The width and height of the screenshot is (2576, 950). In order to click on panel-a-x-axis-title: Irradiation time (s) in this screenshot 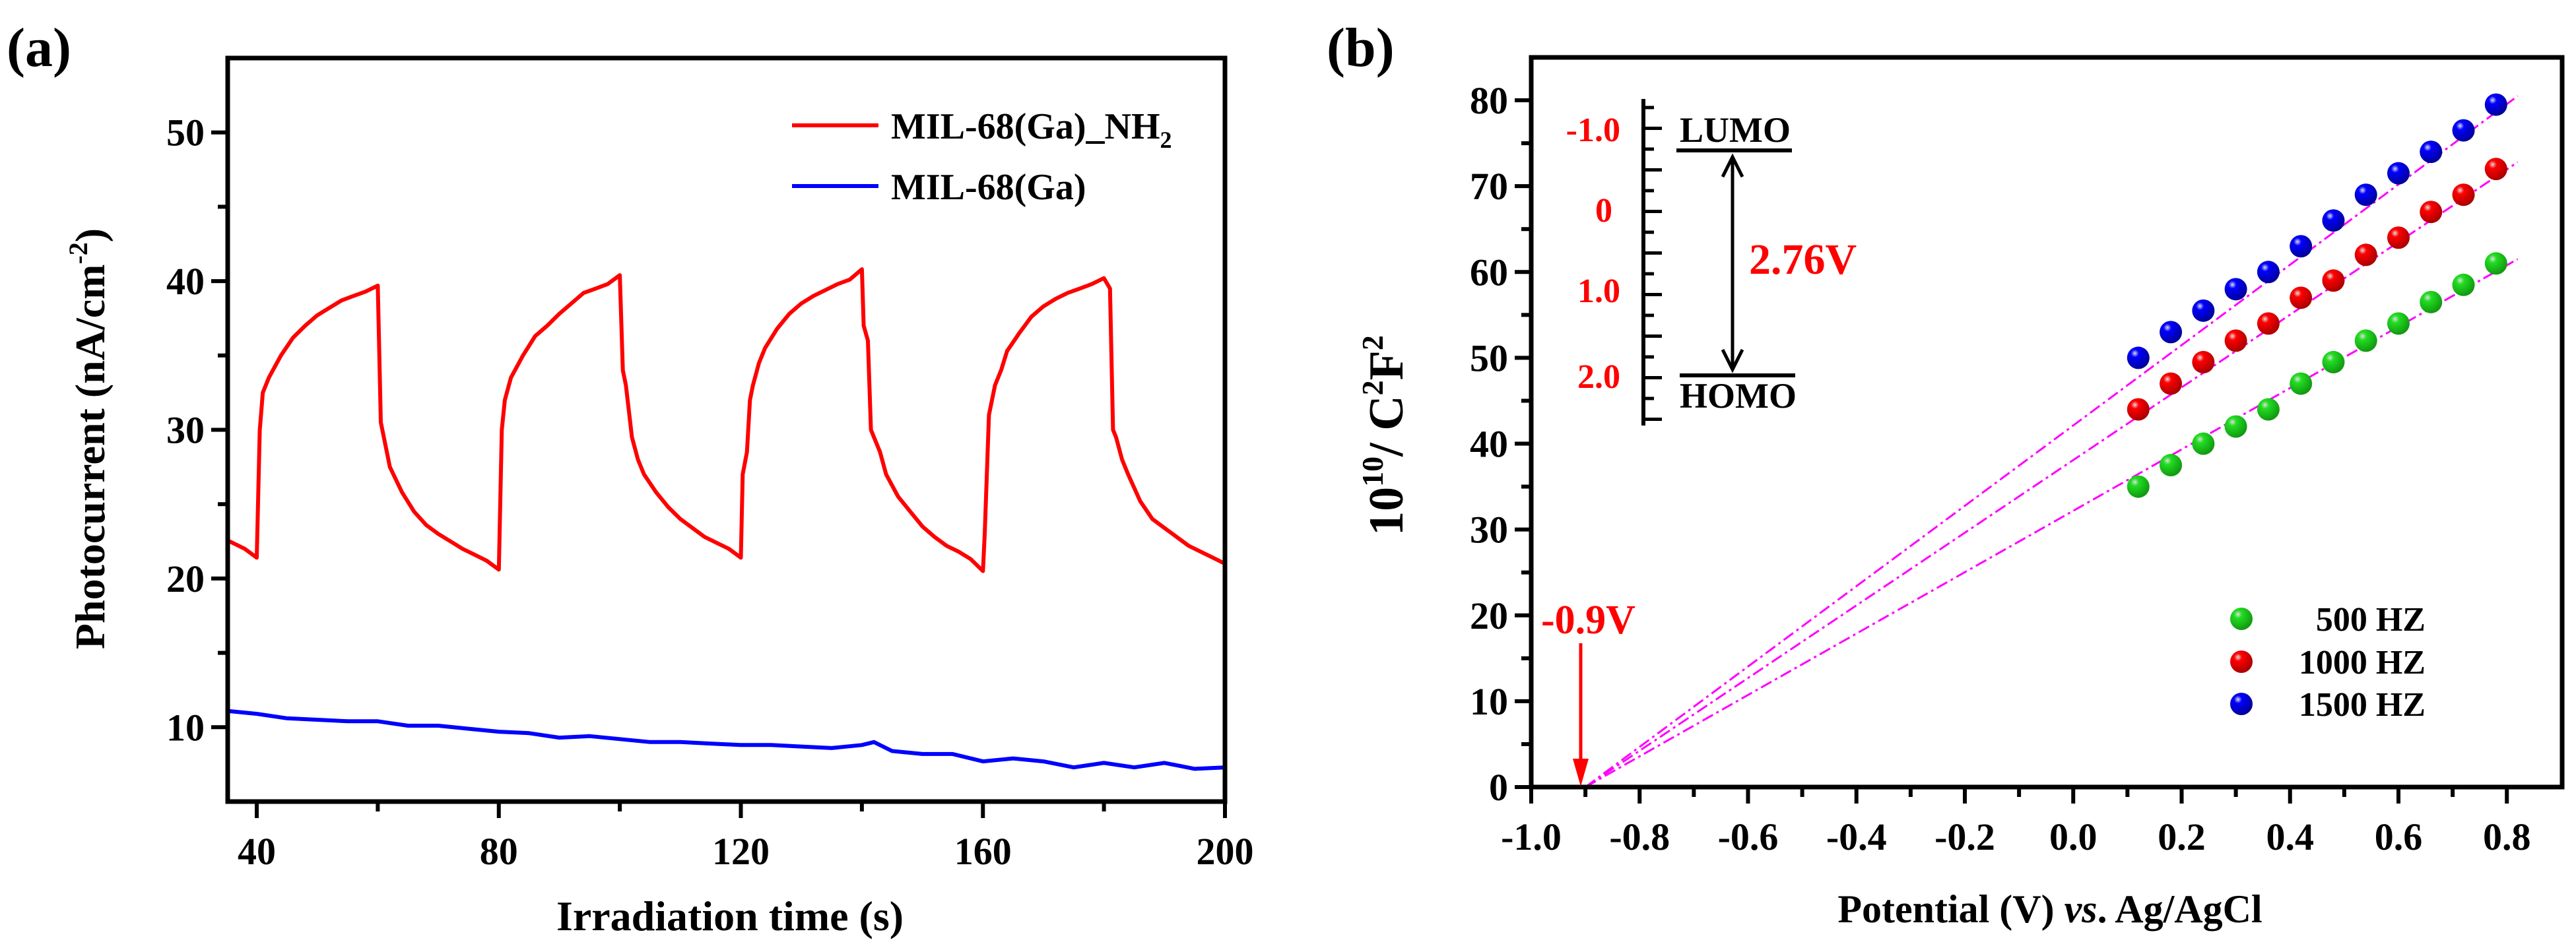, I will do `click(730, 916)`.